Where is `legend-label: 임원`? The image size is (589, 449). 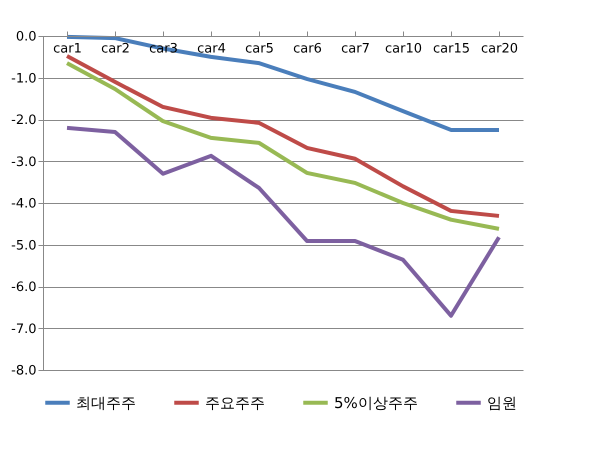
legend-label: 임원 is located at coordinates (502, 403).